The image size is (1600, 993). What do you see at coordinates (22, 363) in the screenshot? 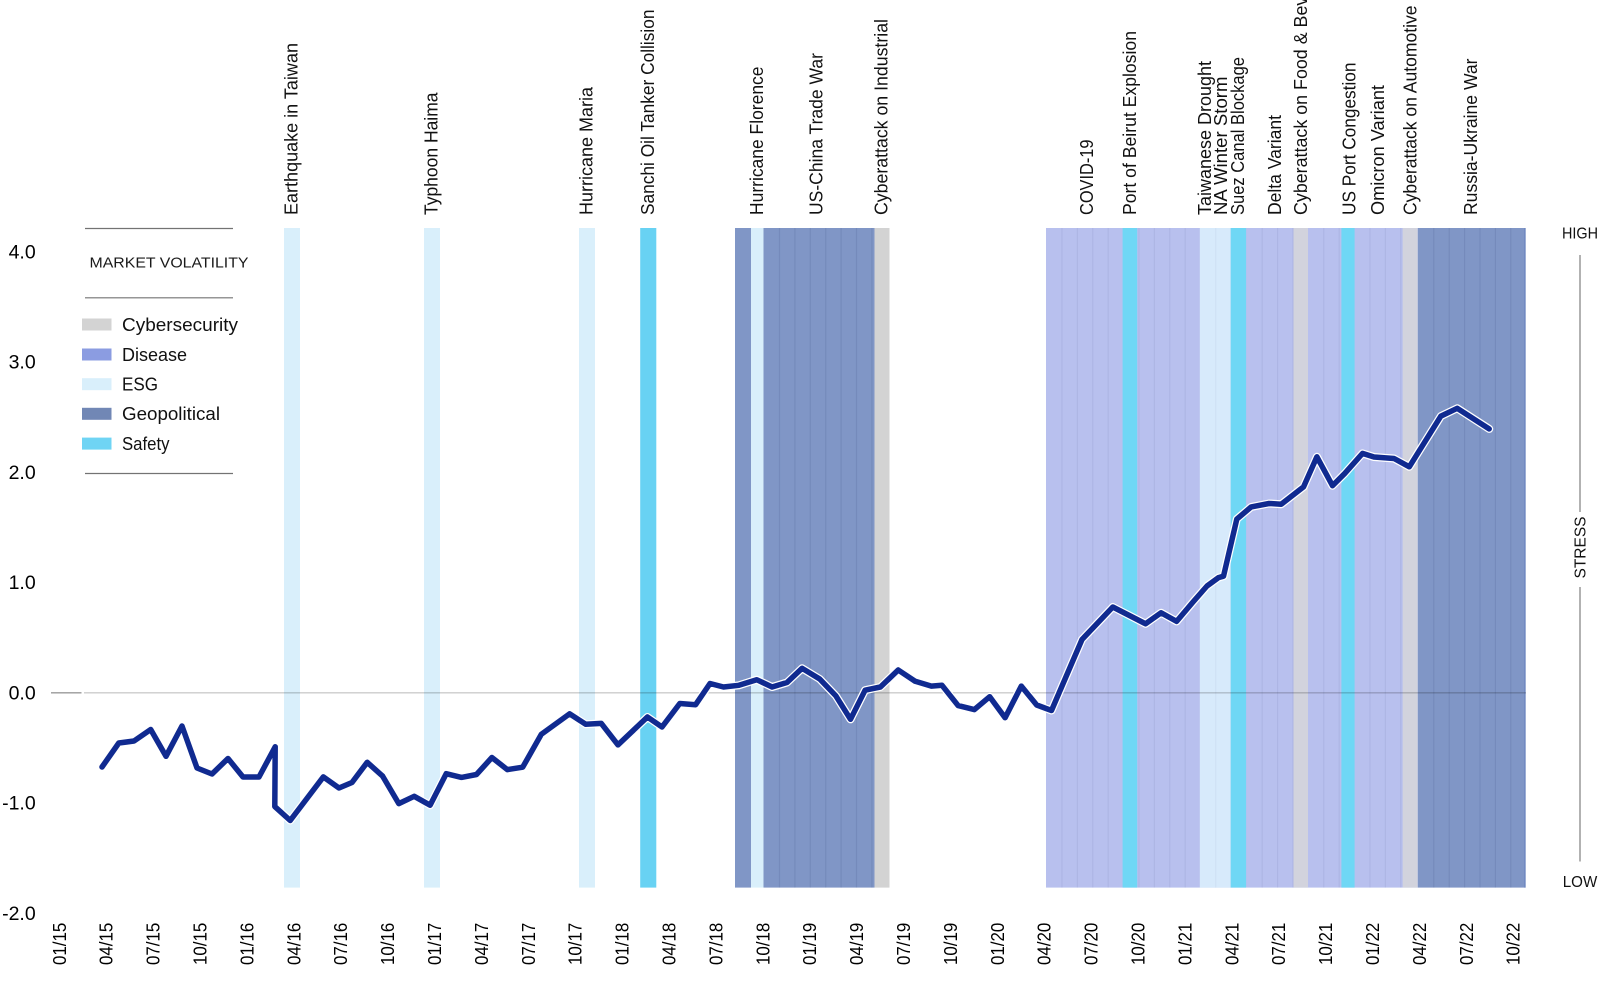
I see `svg-text: 3.0` at bounding box center [22, 363].